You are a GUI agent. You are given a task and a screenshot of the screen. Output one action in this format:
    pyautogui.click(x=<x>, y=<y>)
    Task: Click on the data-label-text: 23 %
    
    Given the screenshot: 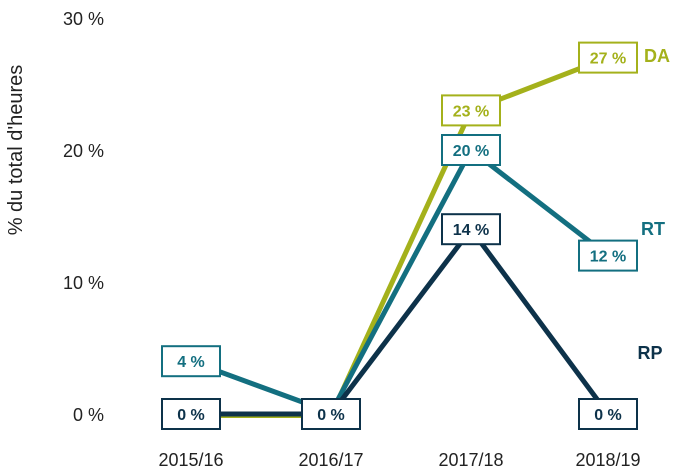 What is the action you would take?
    pyautogui.click(x=471, y=111)
    